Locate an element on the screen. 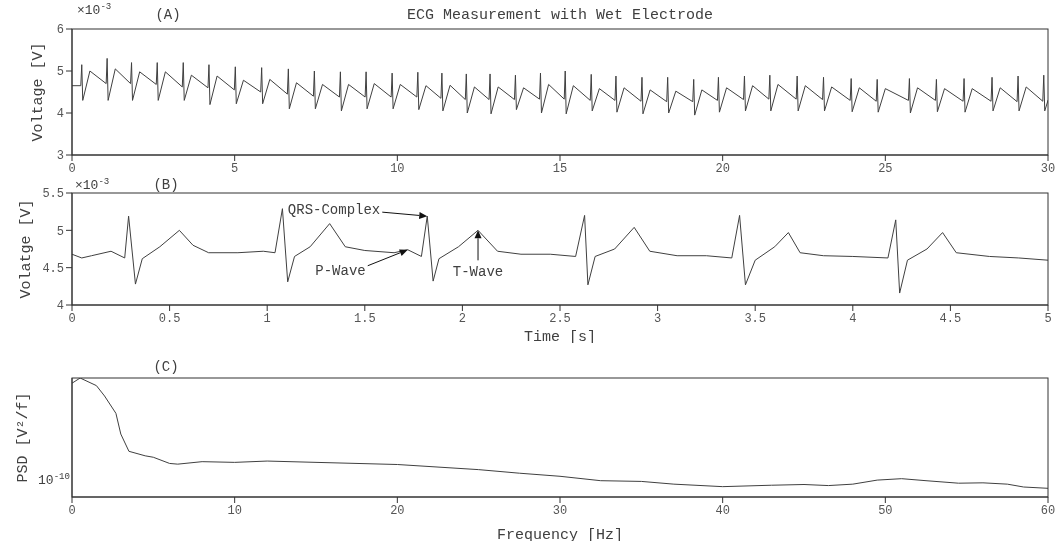  x-tick-label: 2.5 is located at coordinates (560, 318).